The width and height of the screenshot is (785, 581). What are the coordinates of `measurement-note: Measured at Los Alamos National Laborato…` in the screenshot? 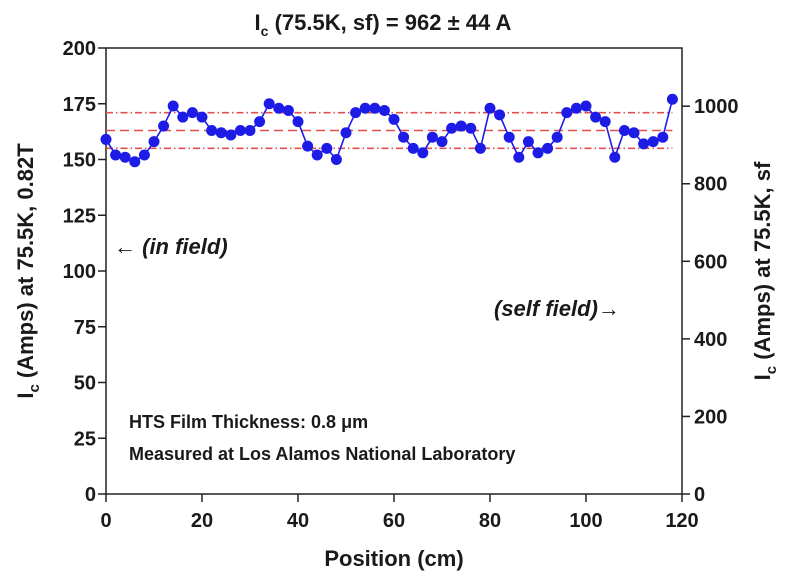 It's located at (322, 454).